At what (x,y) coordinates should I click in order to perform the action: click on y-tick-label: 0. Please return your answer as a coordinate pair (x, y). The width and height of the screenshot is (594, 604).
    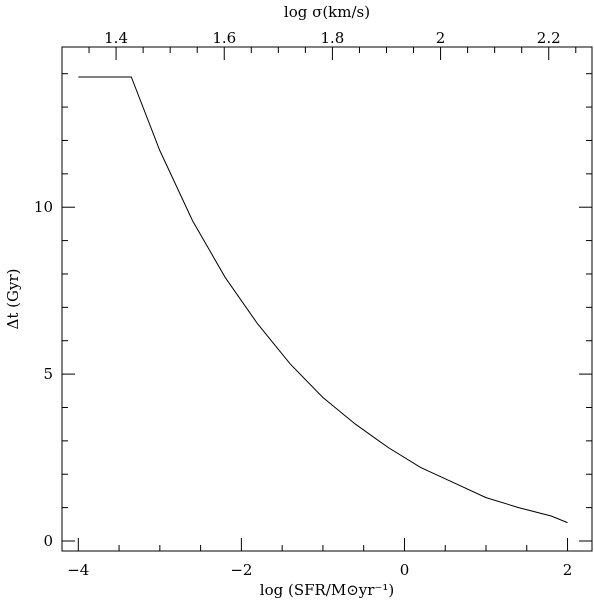
    Looking at the image, I should click on (48, 541).